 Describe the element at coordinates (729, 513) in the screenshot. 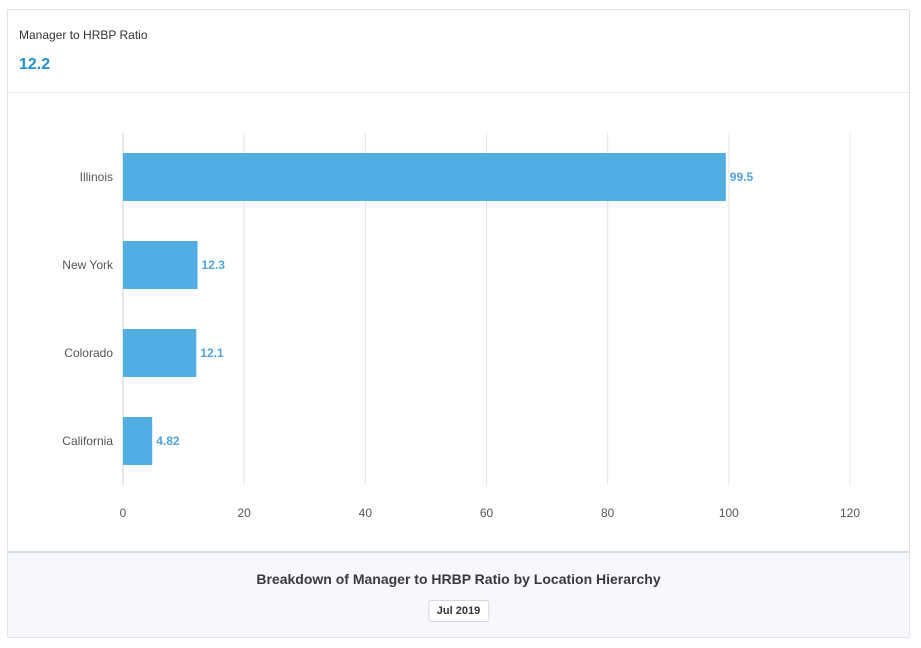

I see `x-tick-label-100: 100` at that location.